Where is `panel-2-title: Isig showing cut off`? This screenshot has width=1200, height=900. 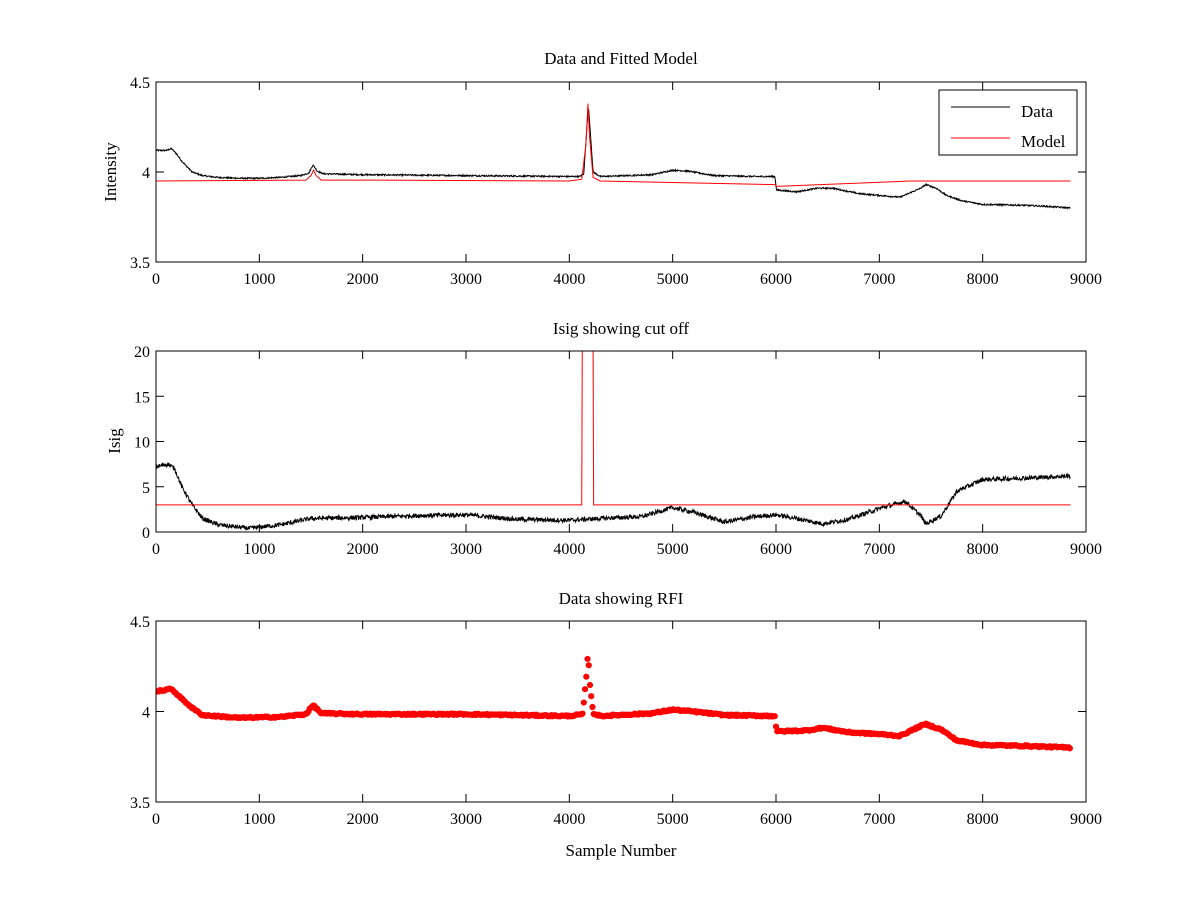
panel-2-title: Isig showing cut off is located at coordinates (621, 328).